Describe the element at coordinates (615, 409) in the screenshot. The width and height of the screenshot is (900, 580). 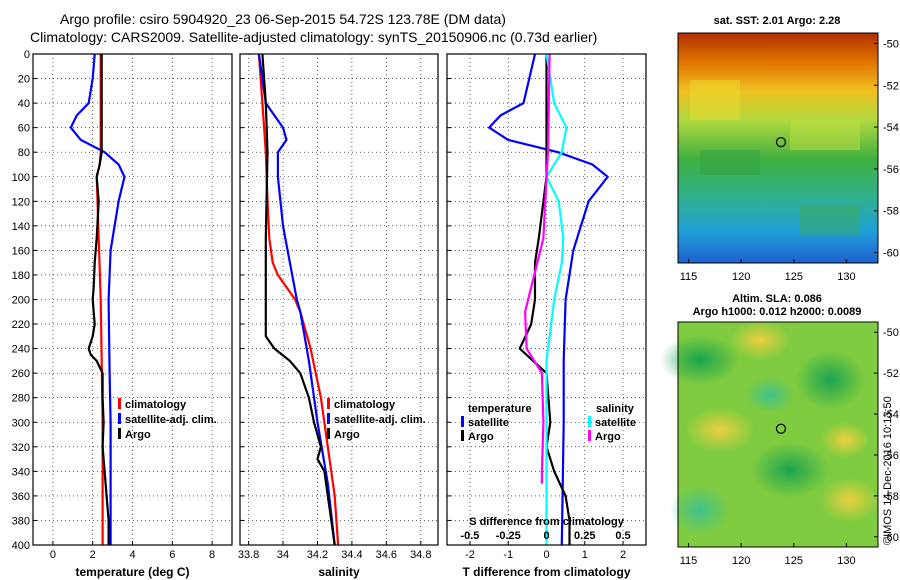
I see `legend-title-salinity: salinity` at that location.